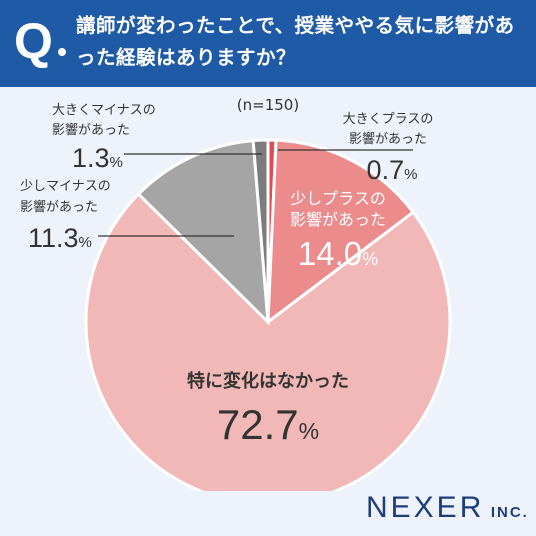 This screenshot has height=536, width=536. What do you see at coordinates (104, 110) in the screenshot?
I see `slice-label-large-minus: 大きくマイナスの` at bounding box center [104, 110].